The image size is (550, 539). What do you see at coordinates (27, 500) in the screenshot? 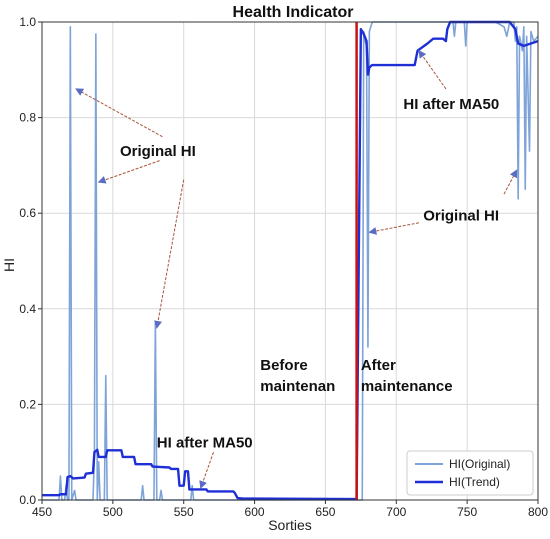
I see `y-tick-label: 0.0` at bounding box center [27, 500].